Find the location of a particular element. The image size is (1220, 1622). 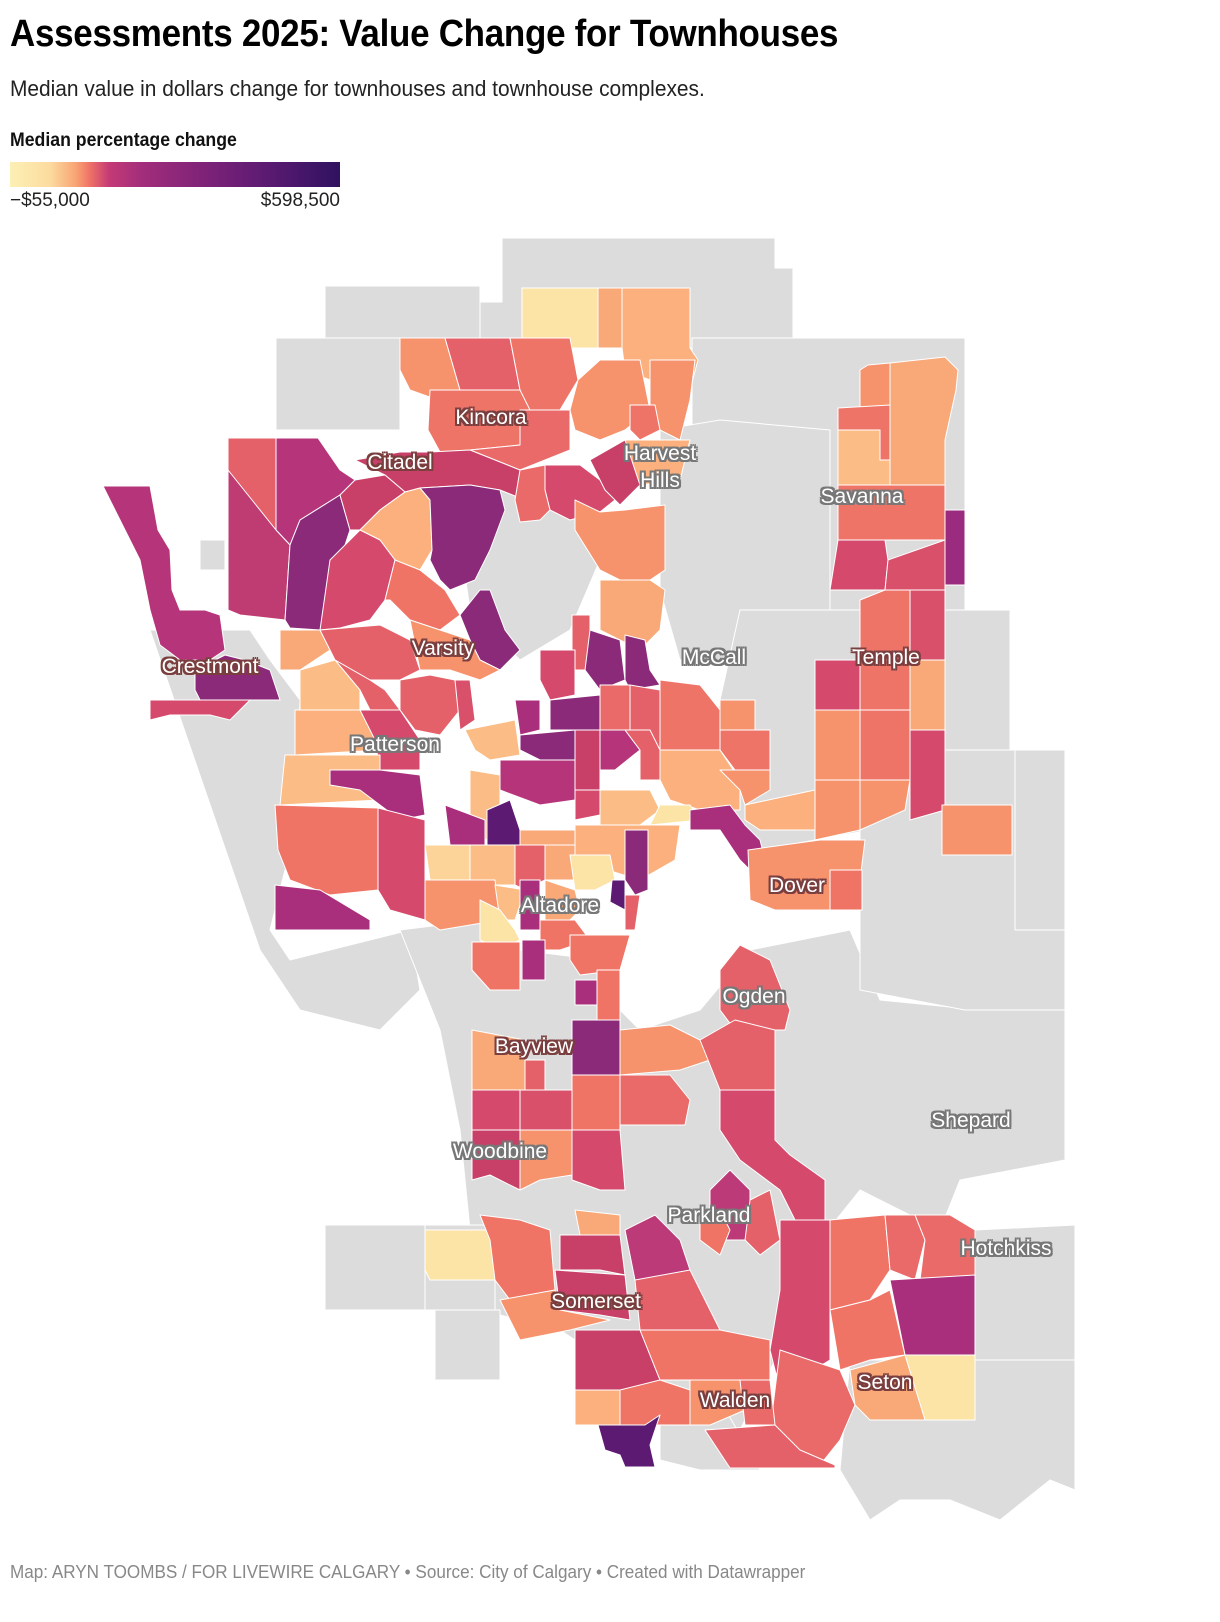

map-label-walden: Walden is located at coordinates (735, 1400).